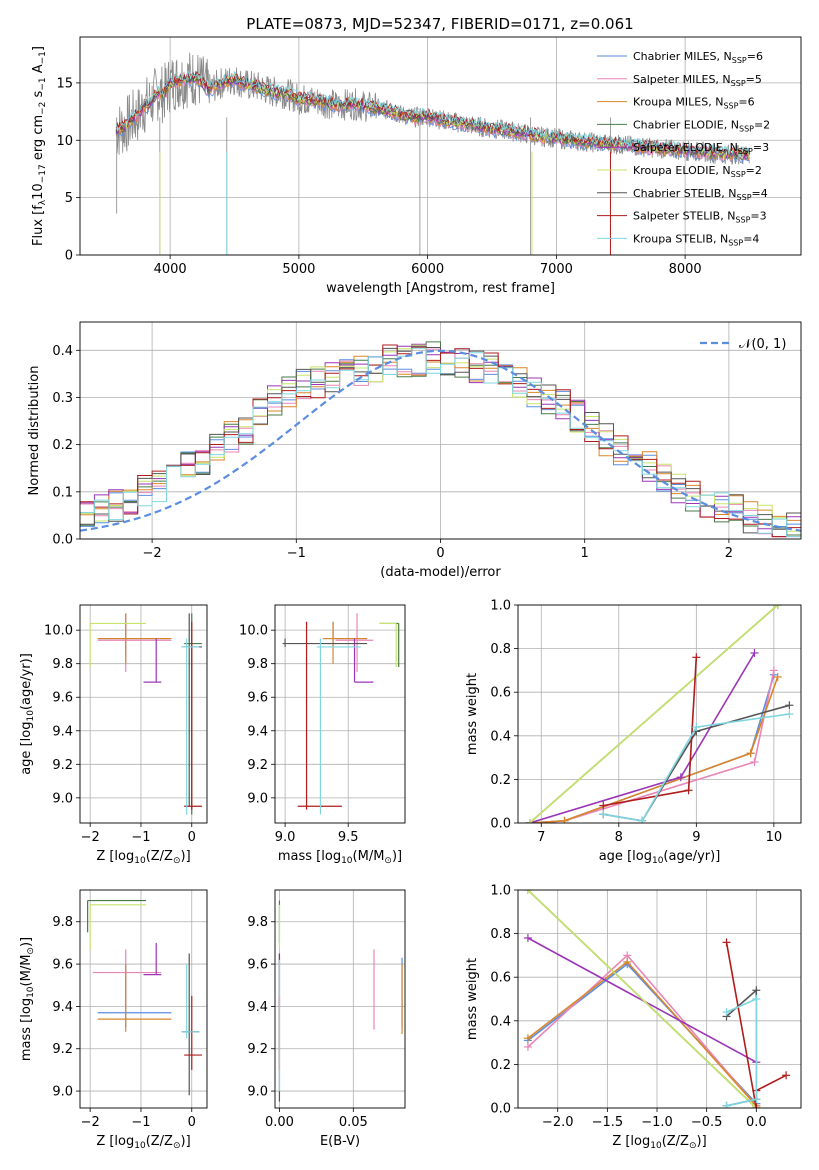 The image size is (819, 1170). I want to click on legend-label: Kroupa ELODIE, NSSP=2, so click(697, 171).